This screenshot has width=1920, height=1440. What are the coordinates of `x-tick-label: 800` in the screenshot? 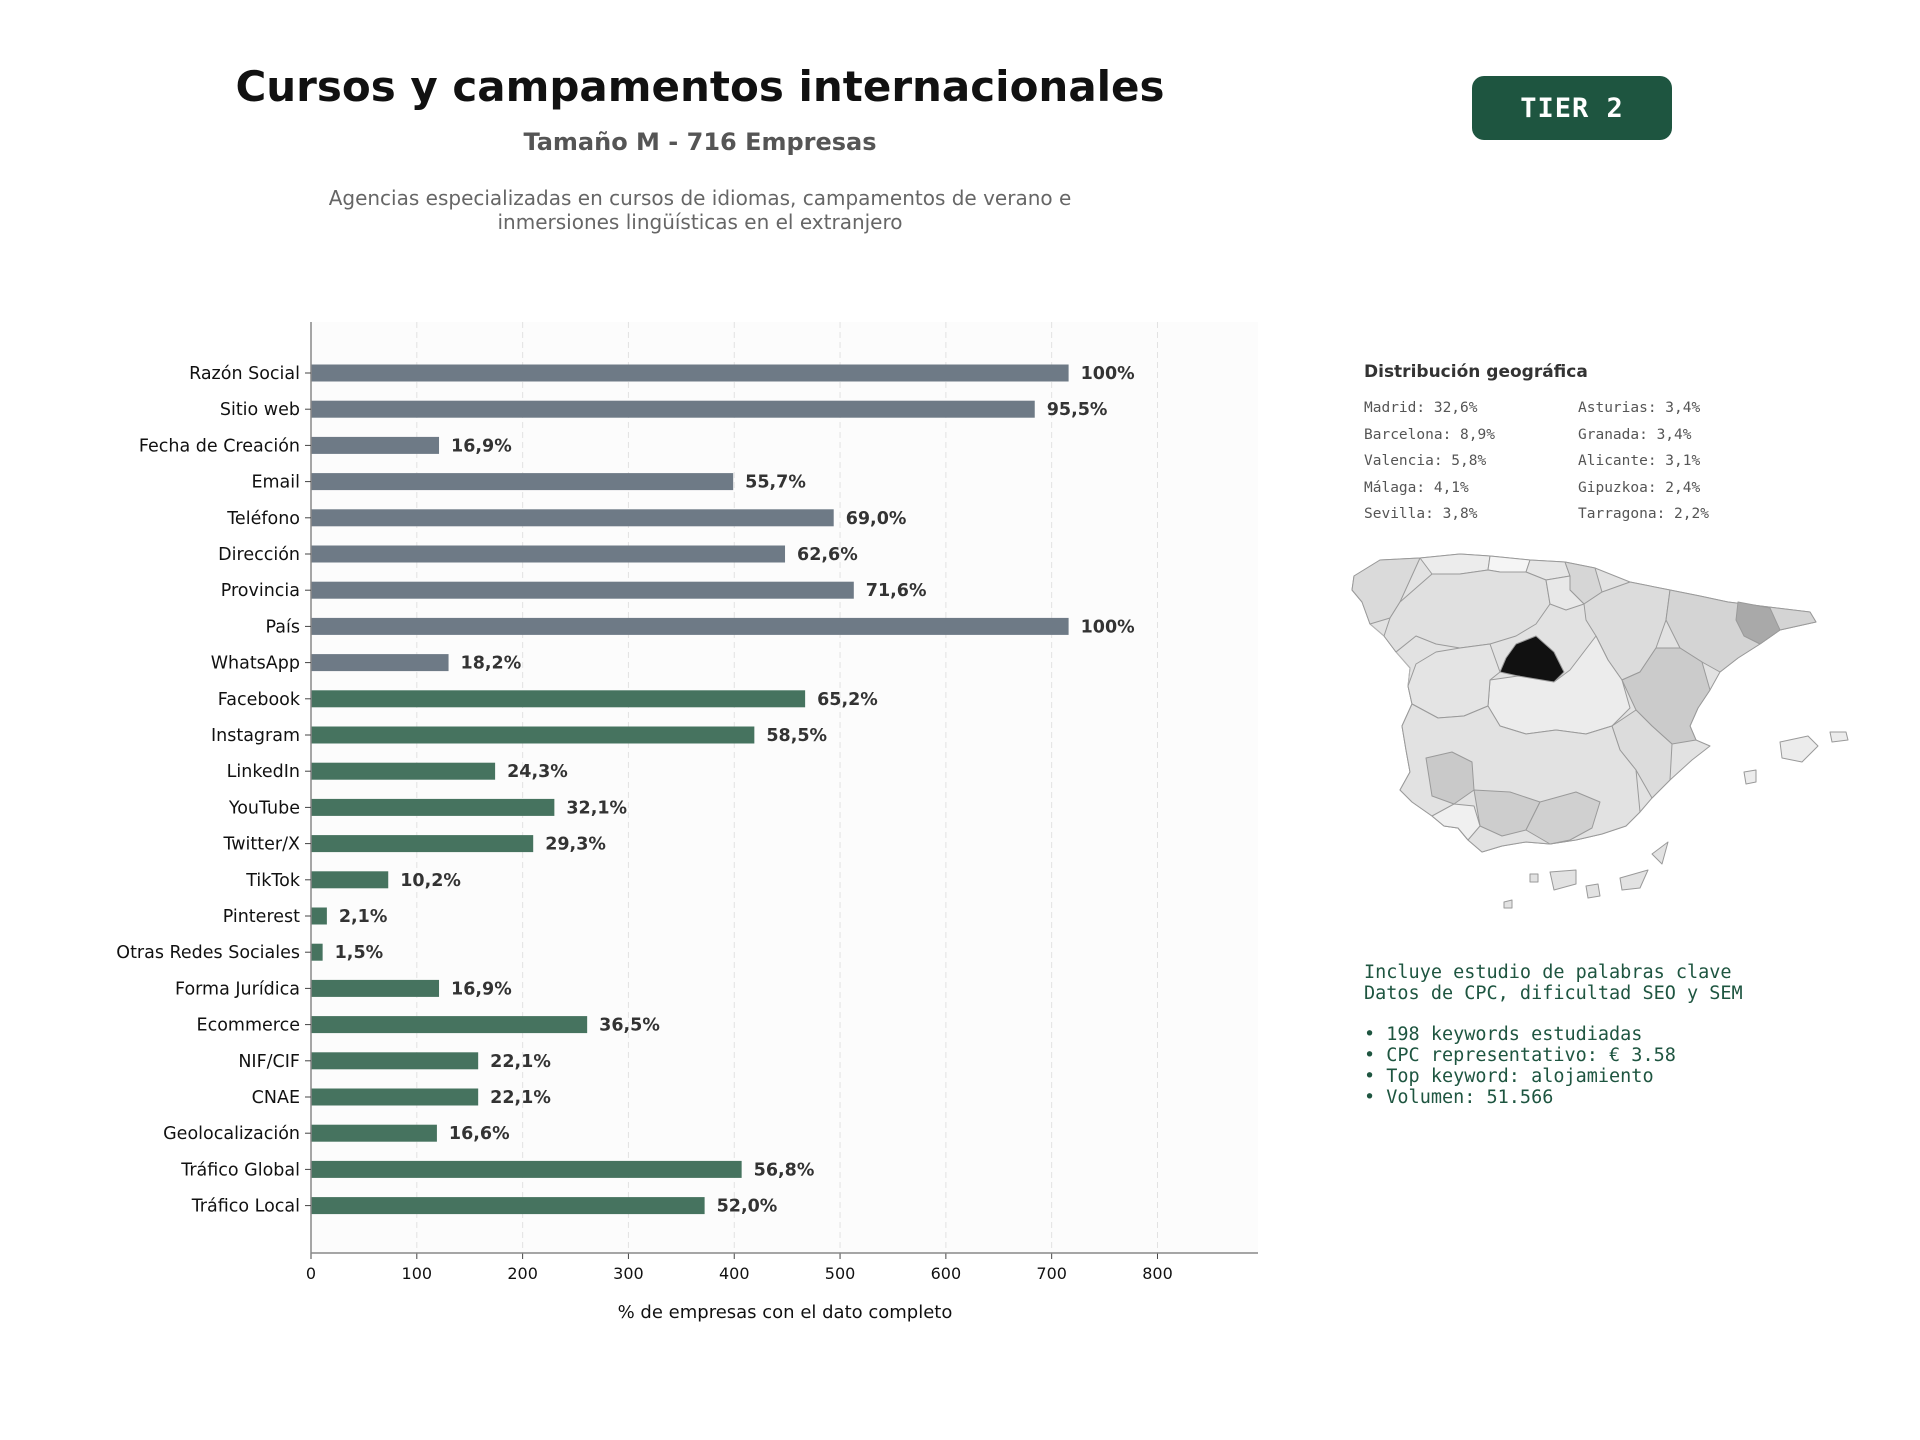 It's located at (1157, 1273).